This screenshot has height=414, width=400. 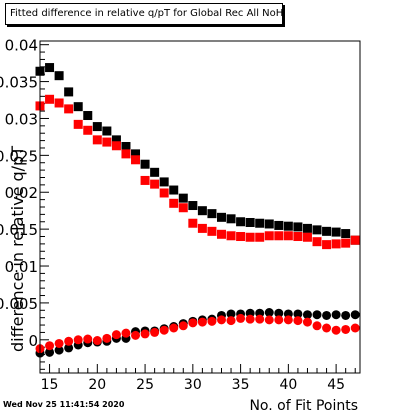 What do you see at coordinates (97, 385) in the screenshot?
I see `x-tick-label: 20` at bounding box center [97, 385].